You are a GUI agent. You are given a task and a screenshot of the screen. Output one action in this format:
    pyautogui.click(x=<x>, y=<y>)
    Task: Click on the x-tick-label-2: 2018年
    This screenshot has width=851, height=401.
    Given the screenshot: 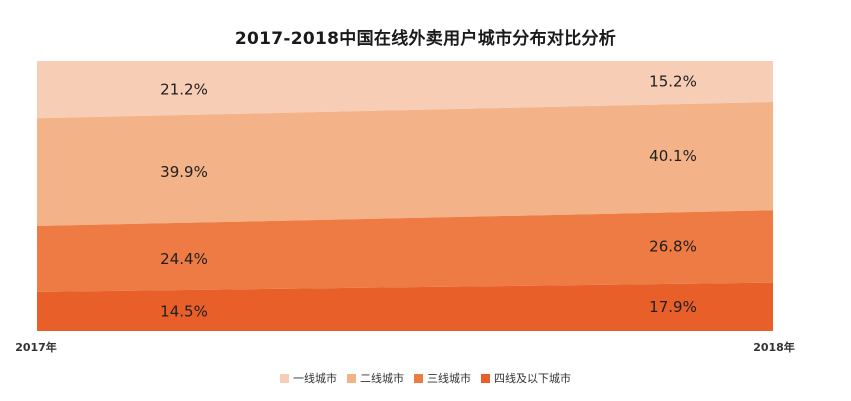 What is the action you would take?
    pyautogui.click(x=774, y=347)
    